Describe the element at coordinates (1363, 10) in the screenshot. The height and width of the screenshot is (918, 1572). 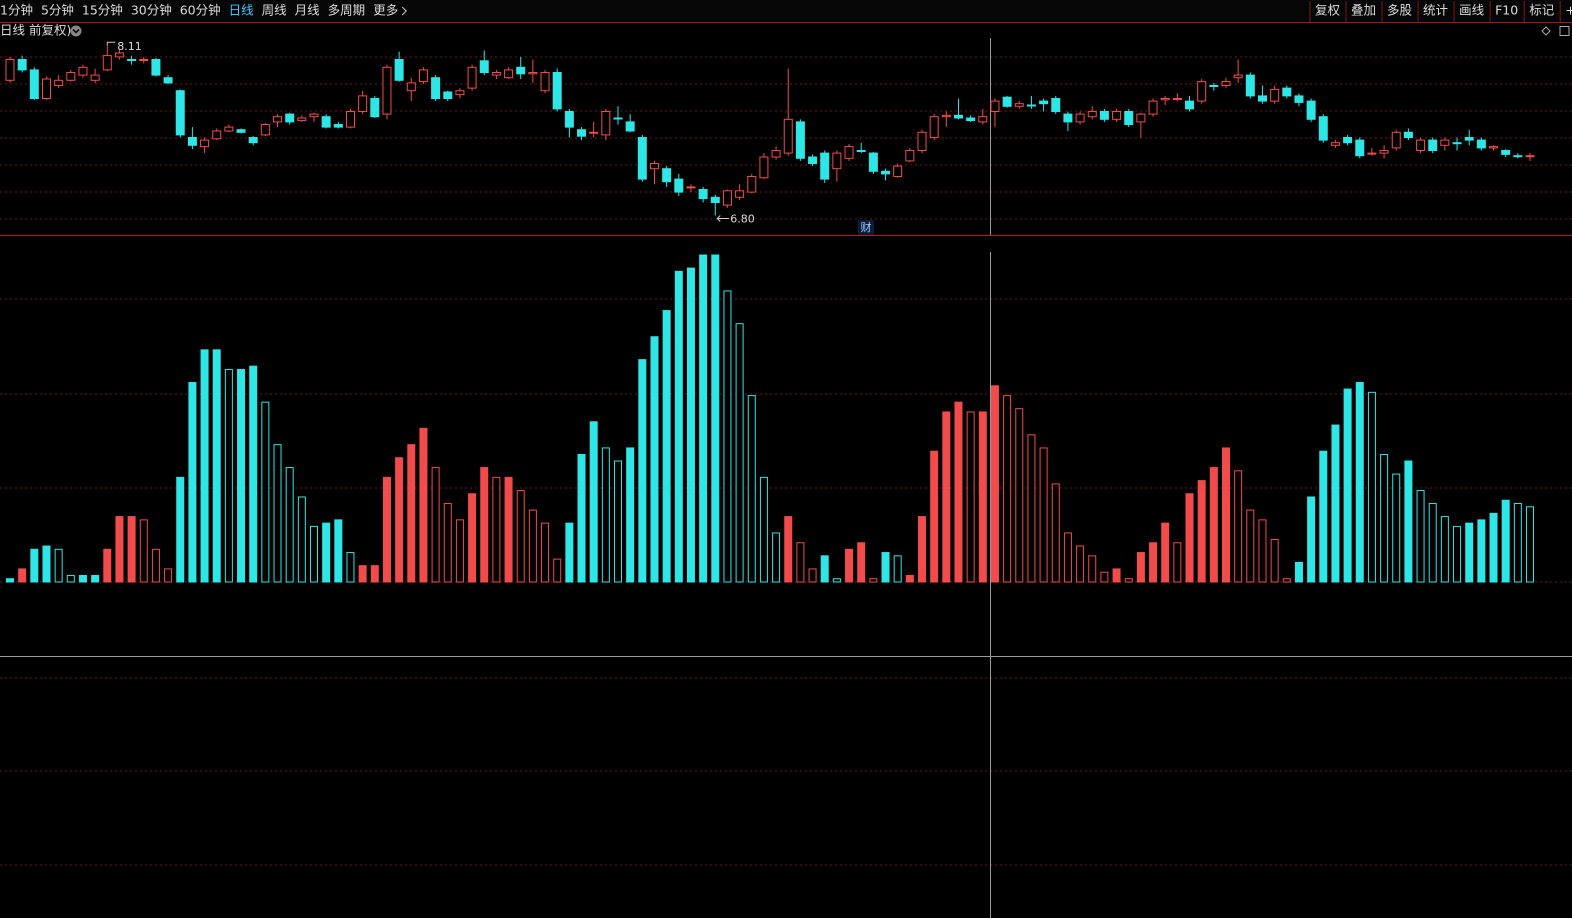
I see `toolbar-button: 叠加` at that location.